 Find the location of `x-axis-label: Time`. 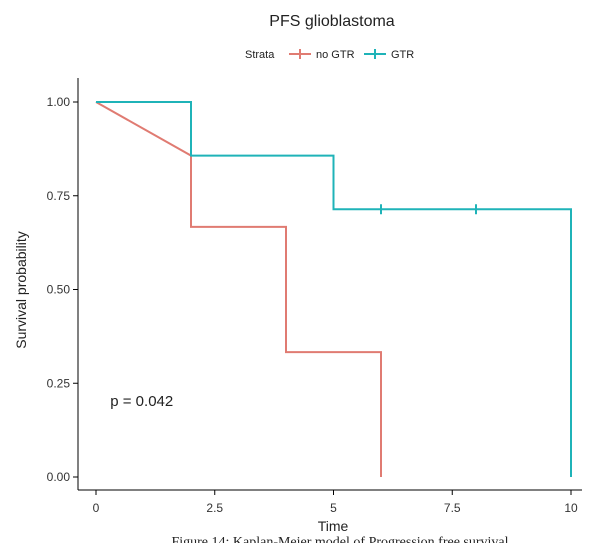

x-axis-label: Time is located at coordinates (333, 526).